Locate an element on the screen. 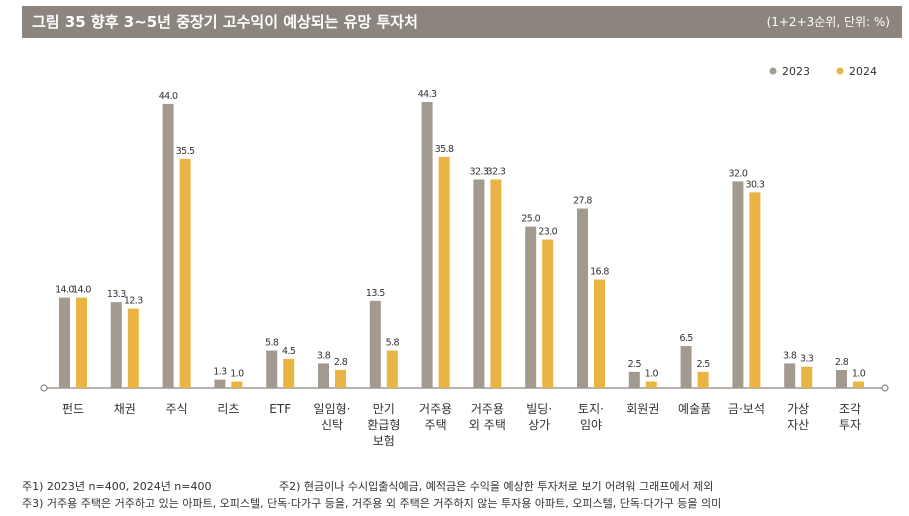 The height and width of the screenshot is (516, 909). data-label-2023-11: 2.5 is located at coordinates (635, 364).